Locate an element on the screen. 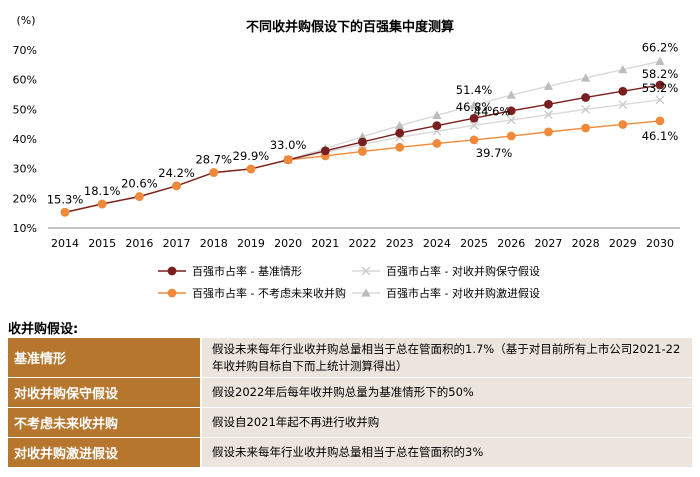 Image resolution: width=700 pixels, height=477 pixels. table-row: 对收并购保守假设 假设2022年后每年收并购总量为基准情形下的50% is located at coordinates (350, 392).